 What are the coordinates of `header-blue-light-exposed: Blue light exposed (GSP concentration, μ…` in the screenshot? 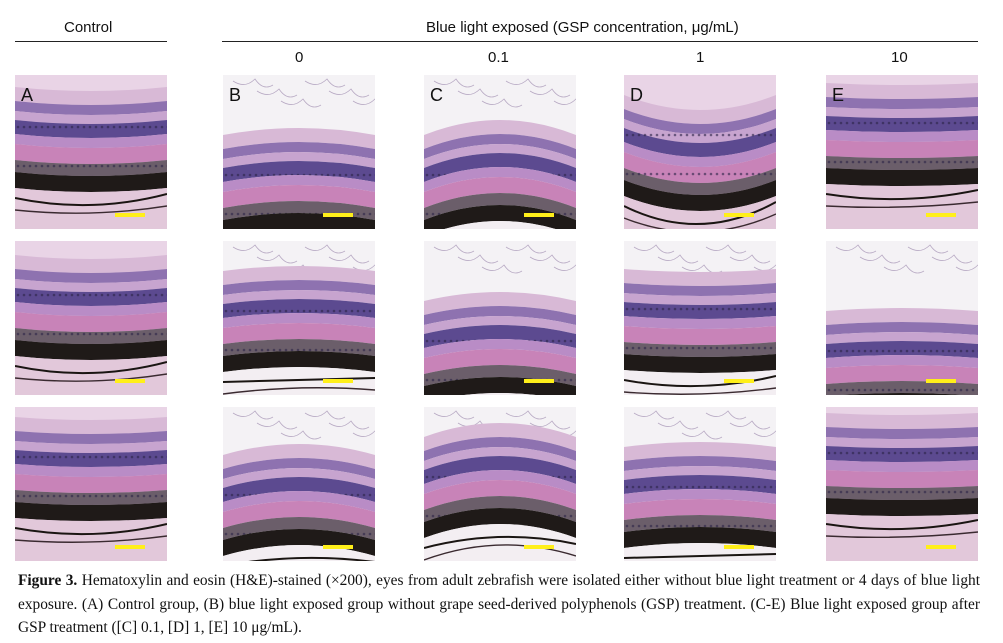 It's located at (582, 27).